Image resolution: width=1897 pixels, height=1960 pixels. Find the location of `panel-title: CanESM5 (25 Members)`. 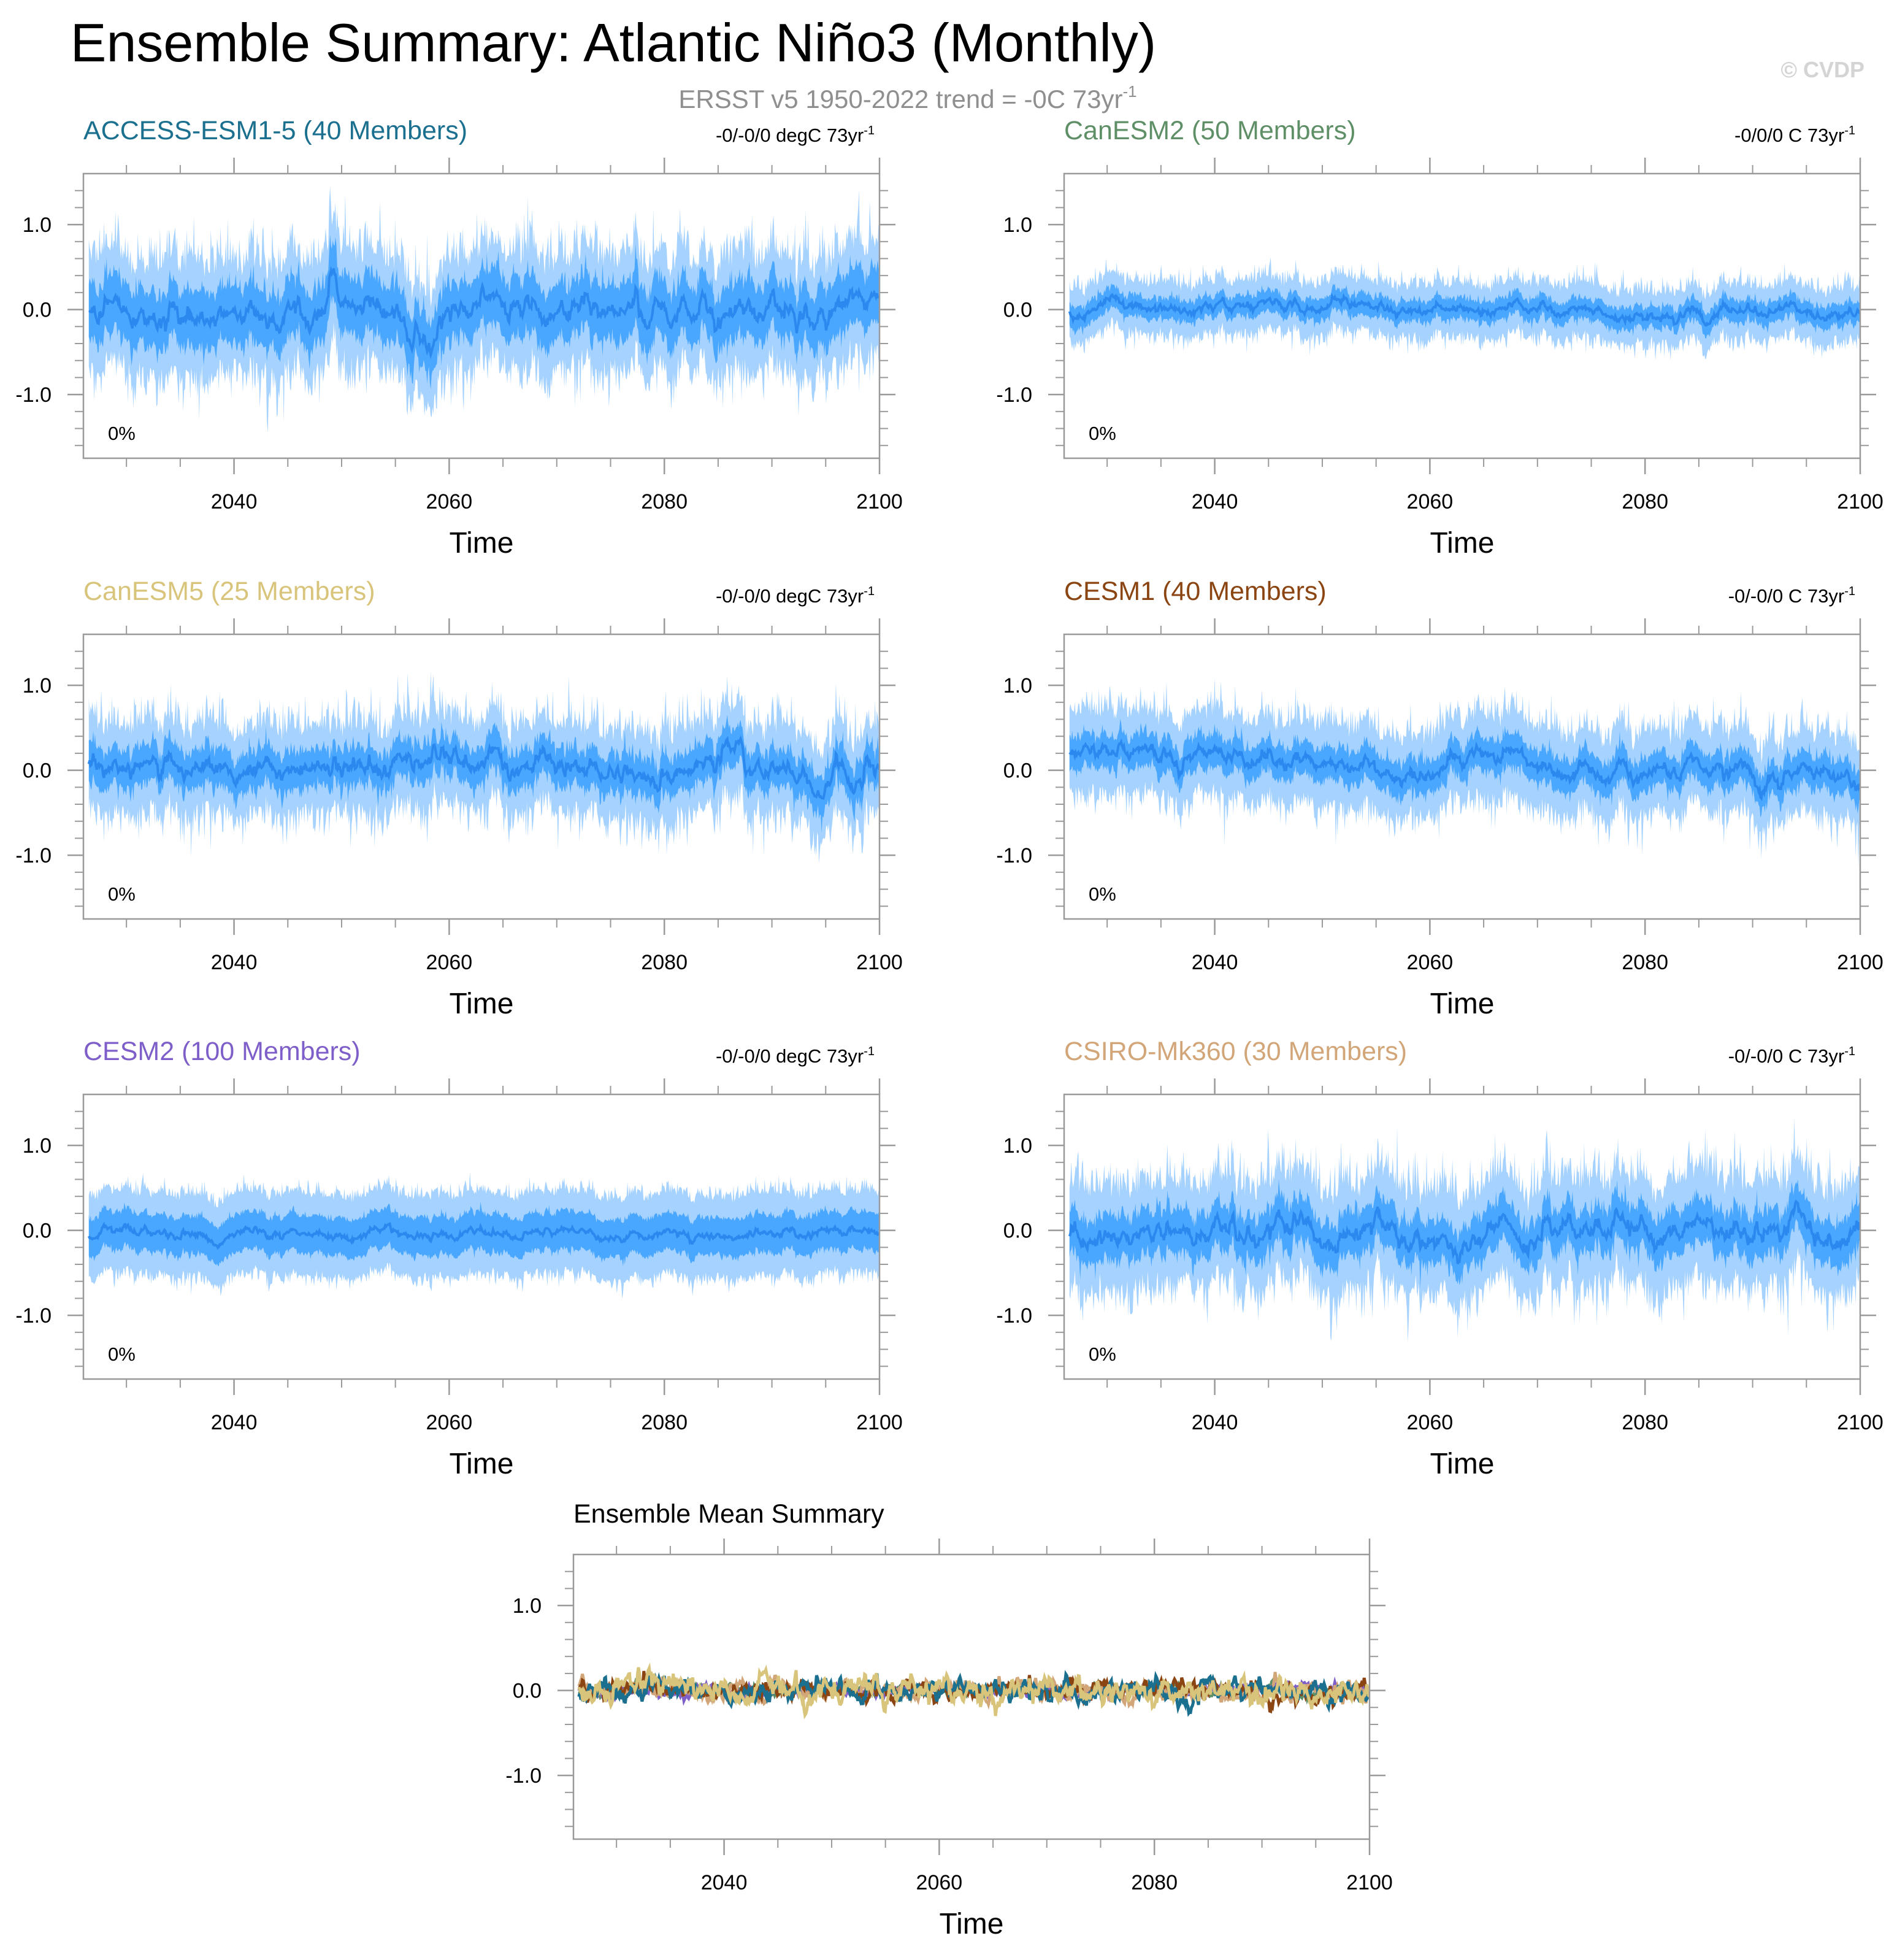

panel-title: CanESM5 (25 Members) is located at coordinates (229, 591).